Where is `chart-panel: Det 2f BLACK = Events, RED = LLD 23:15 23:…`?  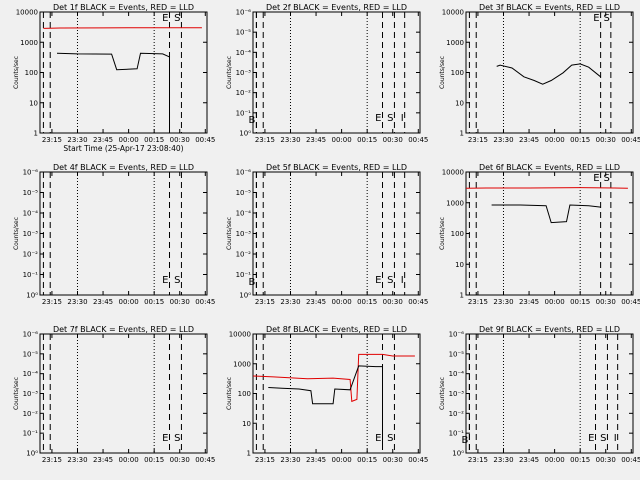
chart-panel: Det 2f BLACK = Events, RED = LLD 23:15 23:… is located at coordinates (327, 73).